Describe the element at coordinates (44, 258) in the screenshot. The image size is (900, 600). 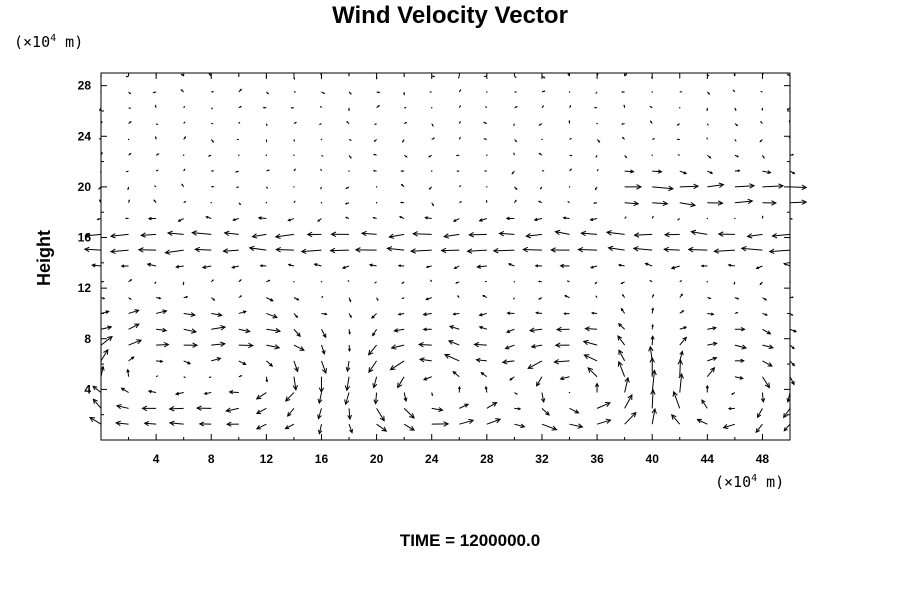
I see `y-axis-label: Height` at that location.